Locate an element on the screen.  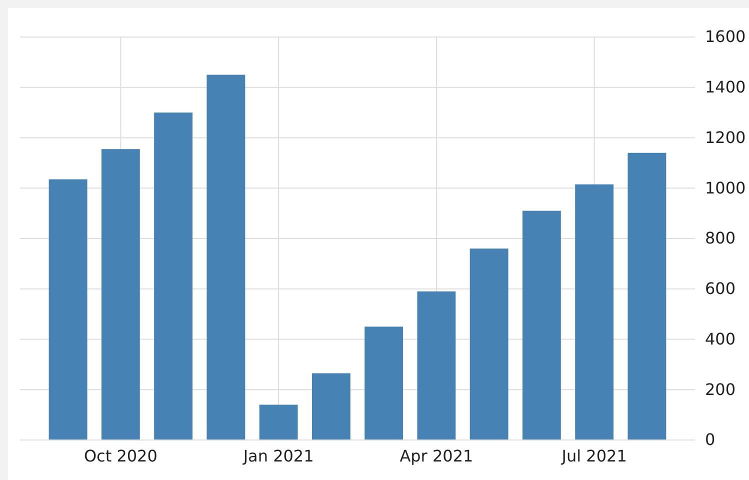
y-tick-label: 400 is located at coordinates (720, 338).